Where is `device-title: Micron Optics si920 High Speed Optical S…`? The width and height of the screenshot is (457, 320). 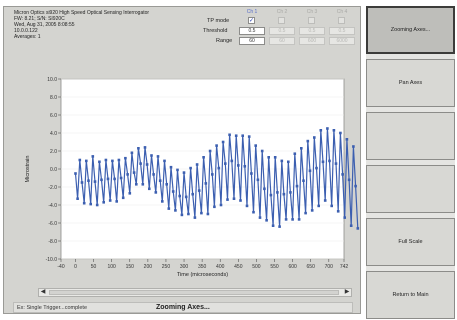 device-title: Micron Optics si920 High Speed Optical S… is located at coordinates (82, 13).